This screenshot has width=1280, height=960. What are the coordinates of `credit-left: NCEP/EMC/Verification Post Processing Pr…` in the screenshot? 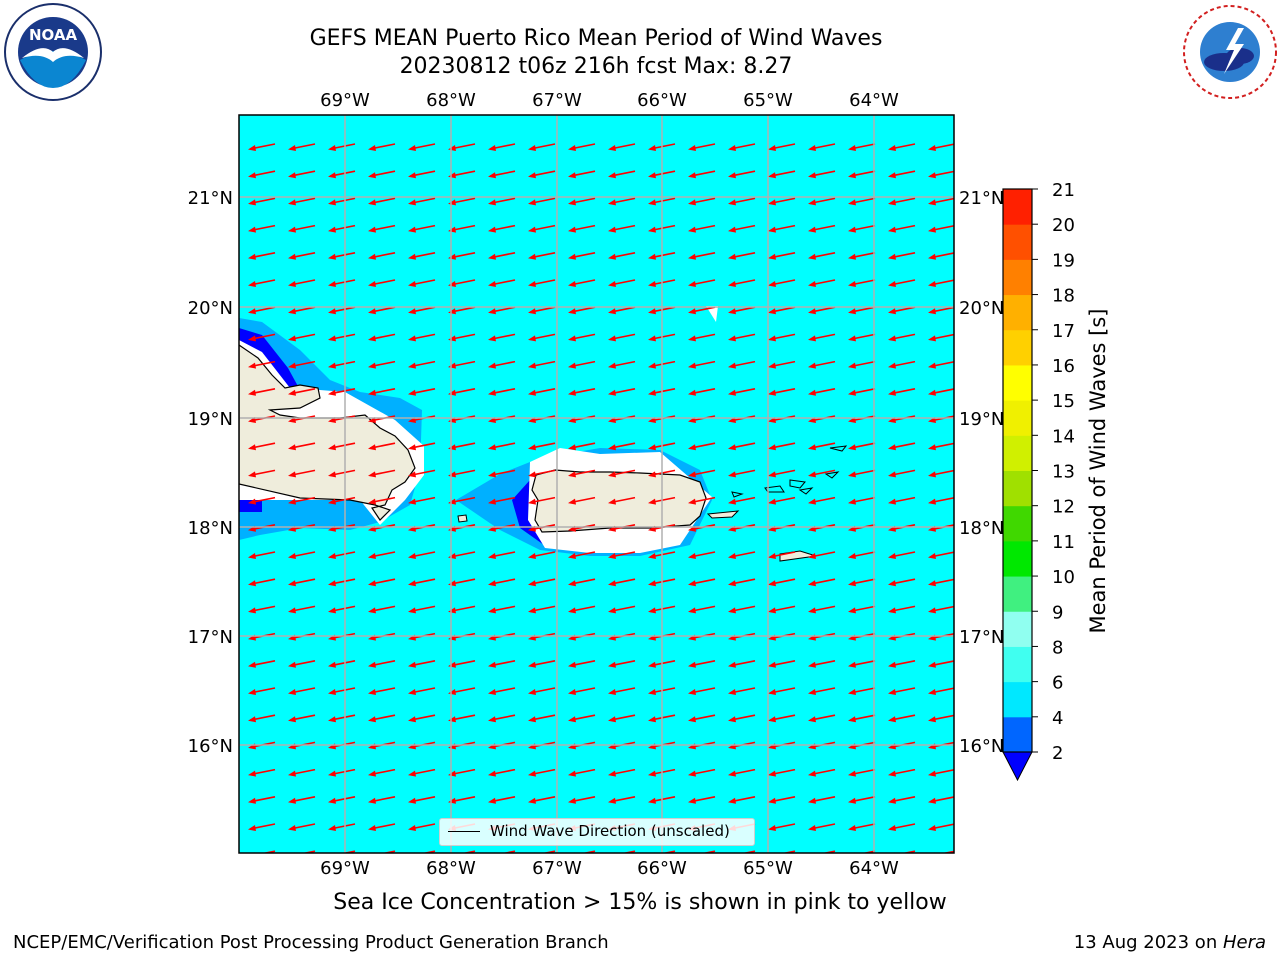 It's located at (311, 942).